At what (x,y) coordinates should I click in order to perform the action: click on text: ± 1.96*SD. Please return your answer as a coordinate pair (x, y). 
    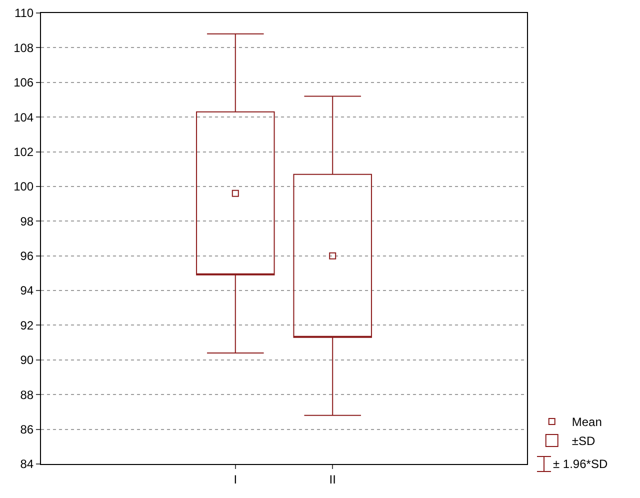
    Looking at the image, I should click on (580, 464).